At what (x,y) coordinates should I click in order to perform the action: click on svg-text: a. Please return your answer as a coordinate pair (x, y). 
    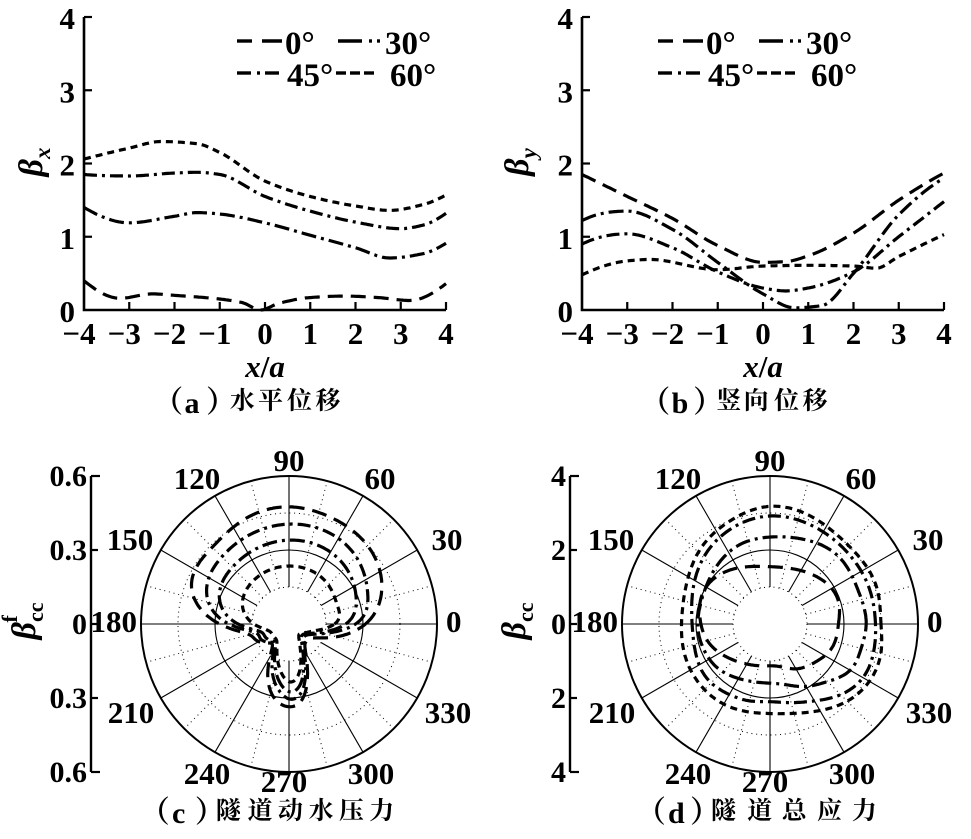
    Looking at the image, I should click on (192, 403).